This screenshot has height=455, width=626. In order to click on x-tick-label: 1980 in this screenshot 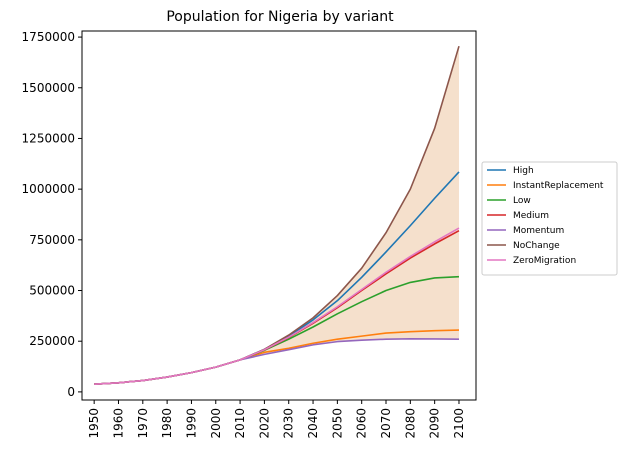, I will do `click(167, 423)`.